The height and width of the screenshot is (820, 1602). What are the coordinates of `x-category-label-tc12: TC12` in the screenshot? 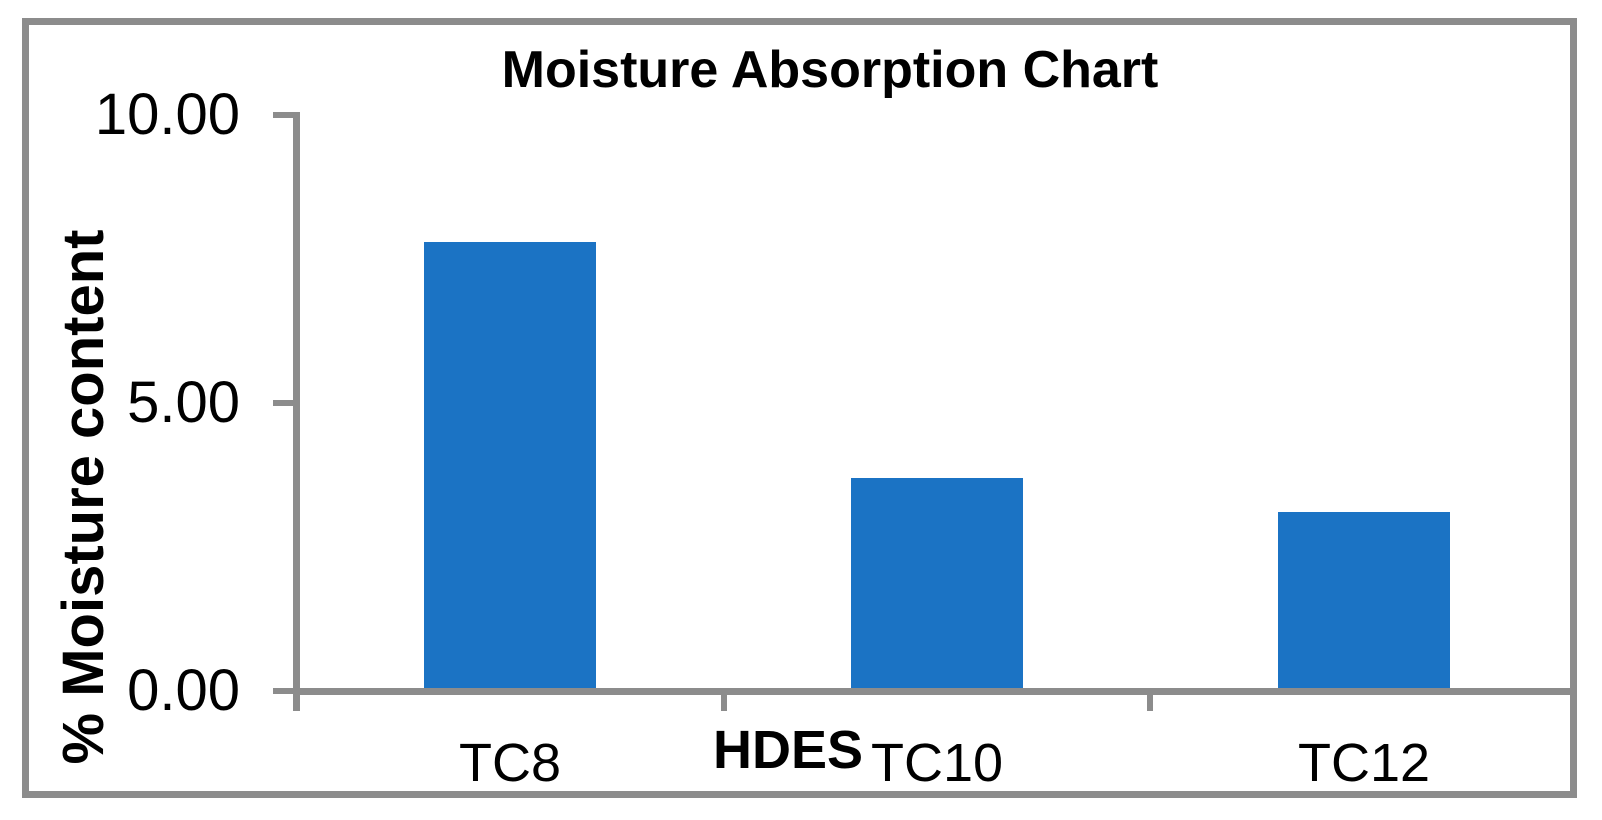 It's located at (1364, 763).